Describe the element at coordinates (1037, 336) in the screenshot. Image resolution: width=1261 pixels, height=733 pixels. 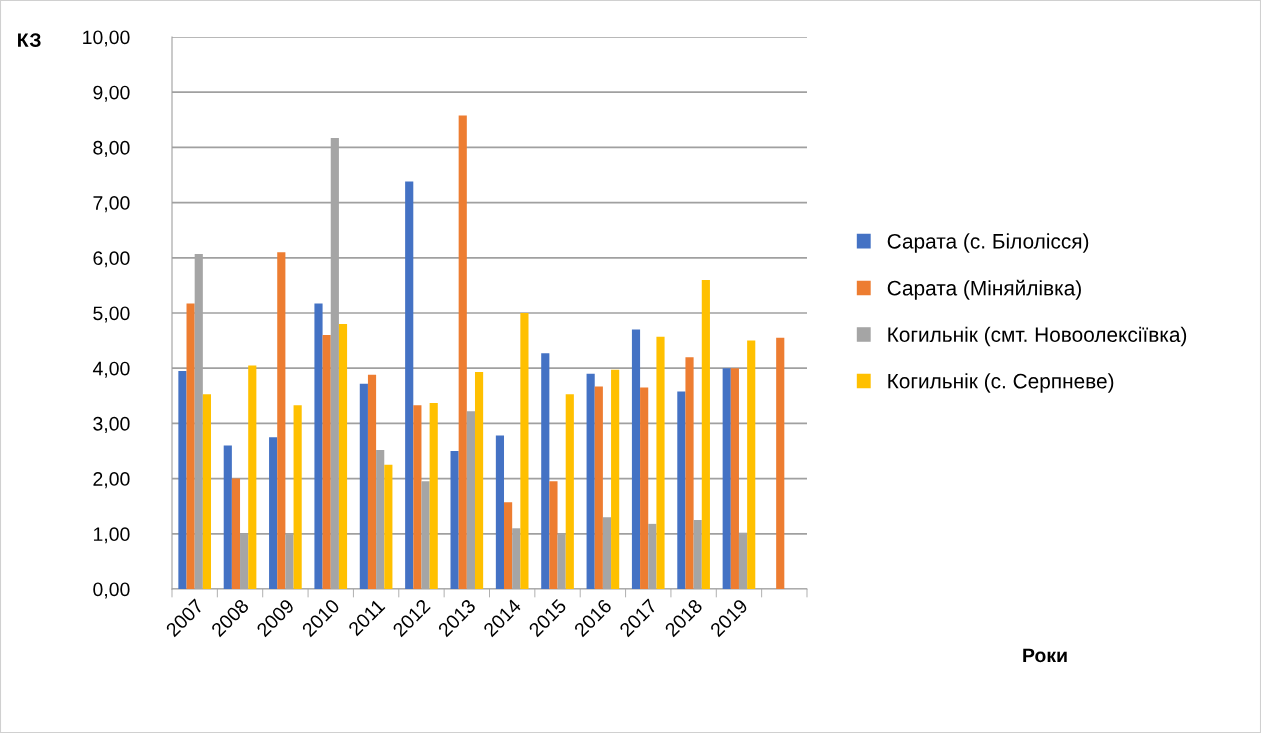
I see `legend-label: Когильнік (смт. Новоолексіївка)` at that location.